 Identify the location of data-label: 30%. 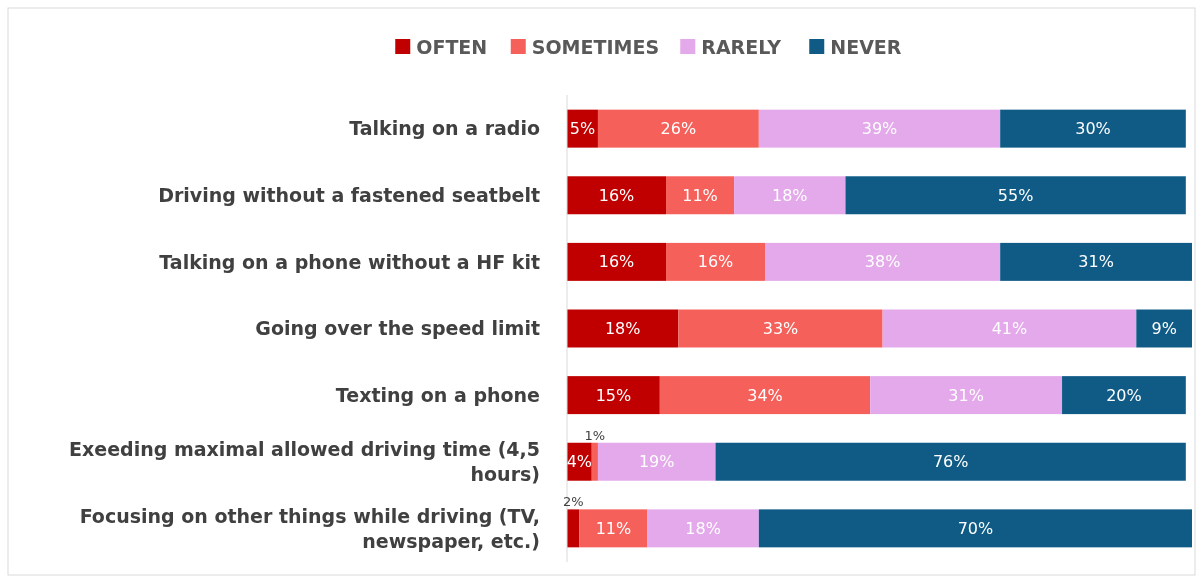
(1093, 129).